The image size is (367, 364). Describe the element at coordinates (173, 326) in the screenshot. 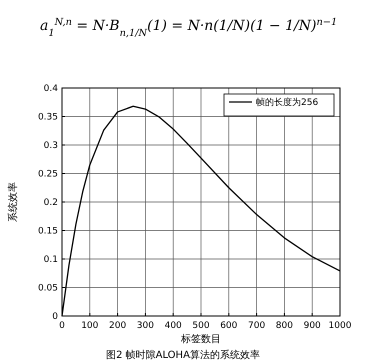

I see `x-tick-label: 400` at that location.